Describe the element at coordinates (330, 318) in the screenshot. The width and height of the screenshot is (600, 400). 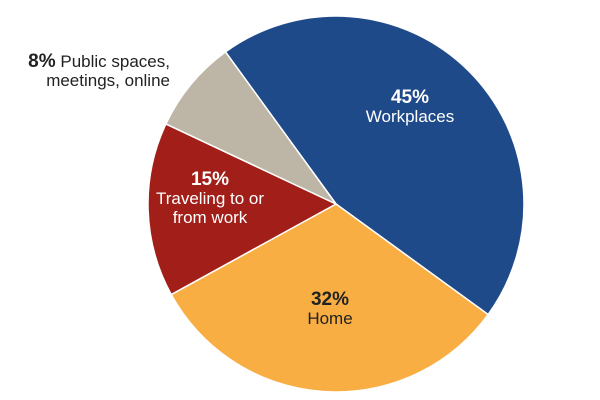
I see `category-label: Home` at that location.